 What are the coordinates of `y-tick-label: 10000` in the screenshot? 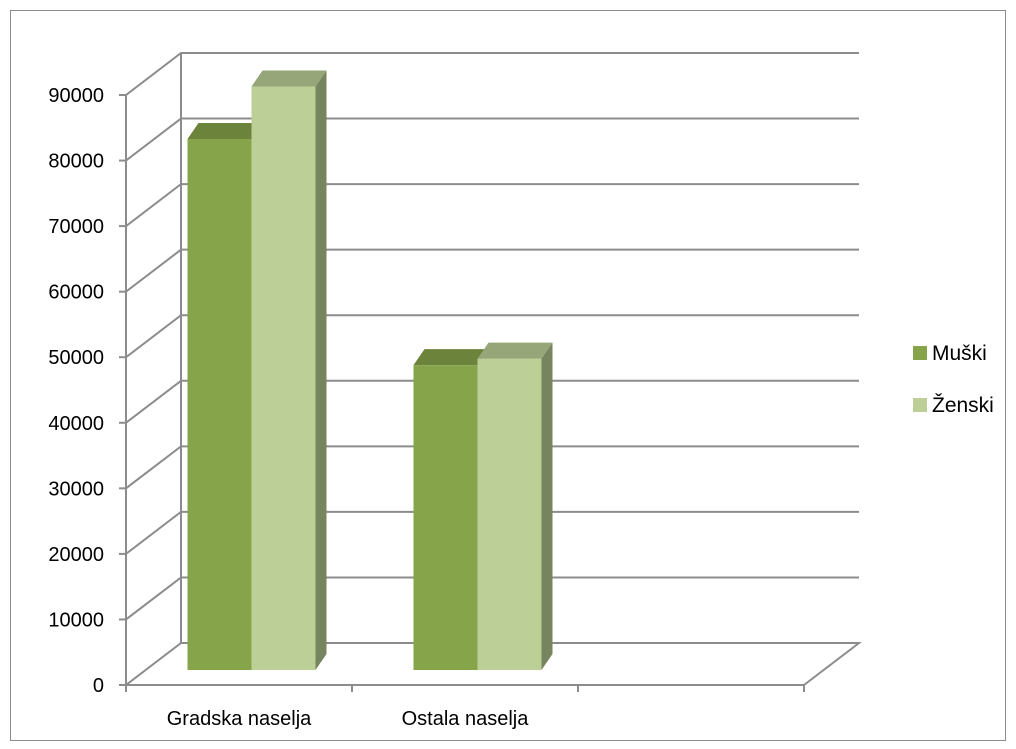 It's located at (76, 620).